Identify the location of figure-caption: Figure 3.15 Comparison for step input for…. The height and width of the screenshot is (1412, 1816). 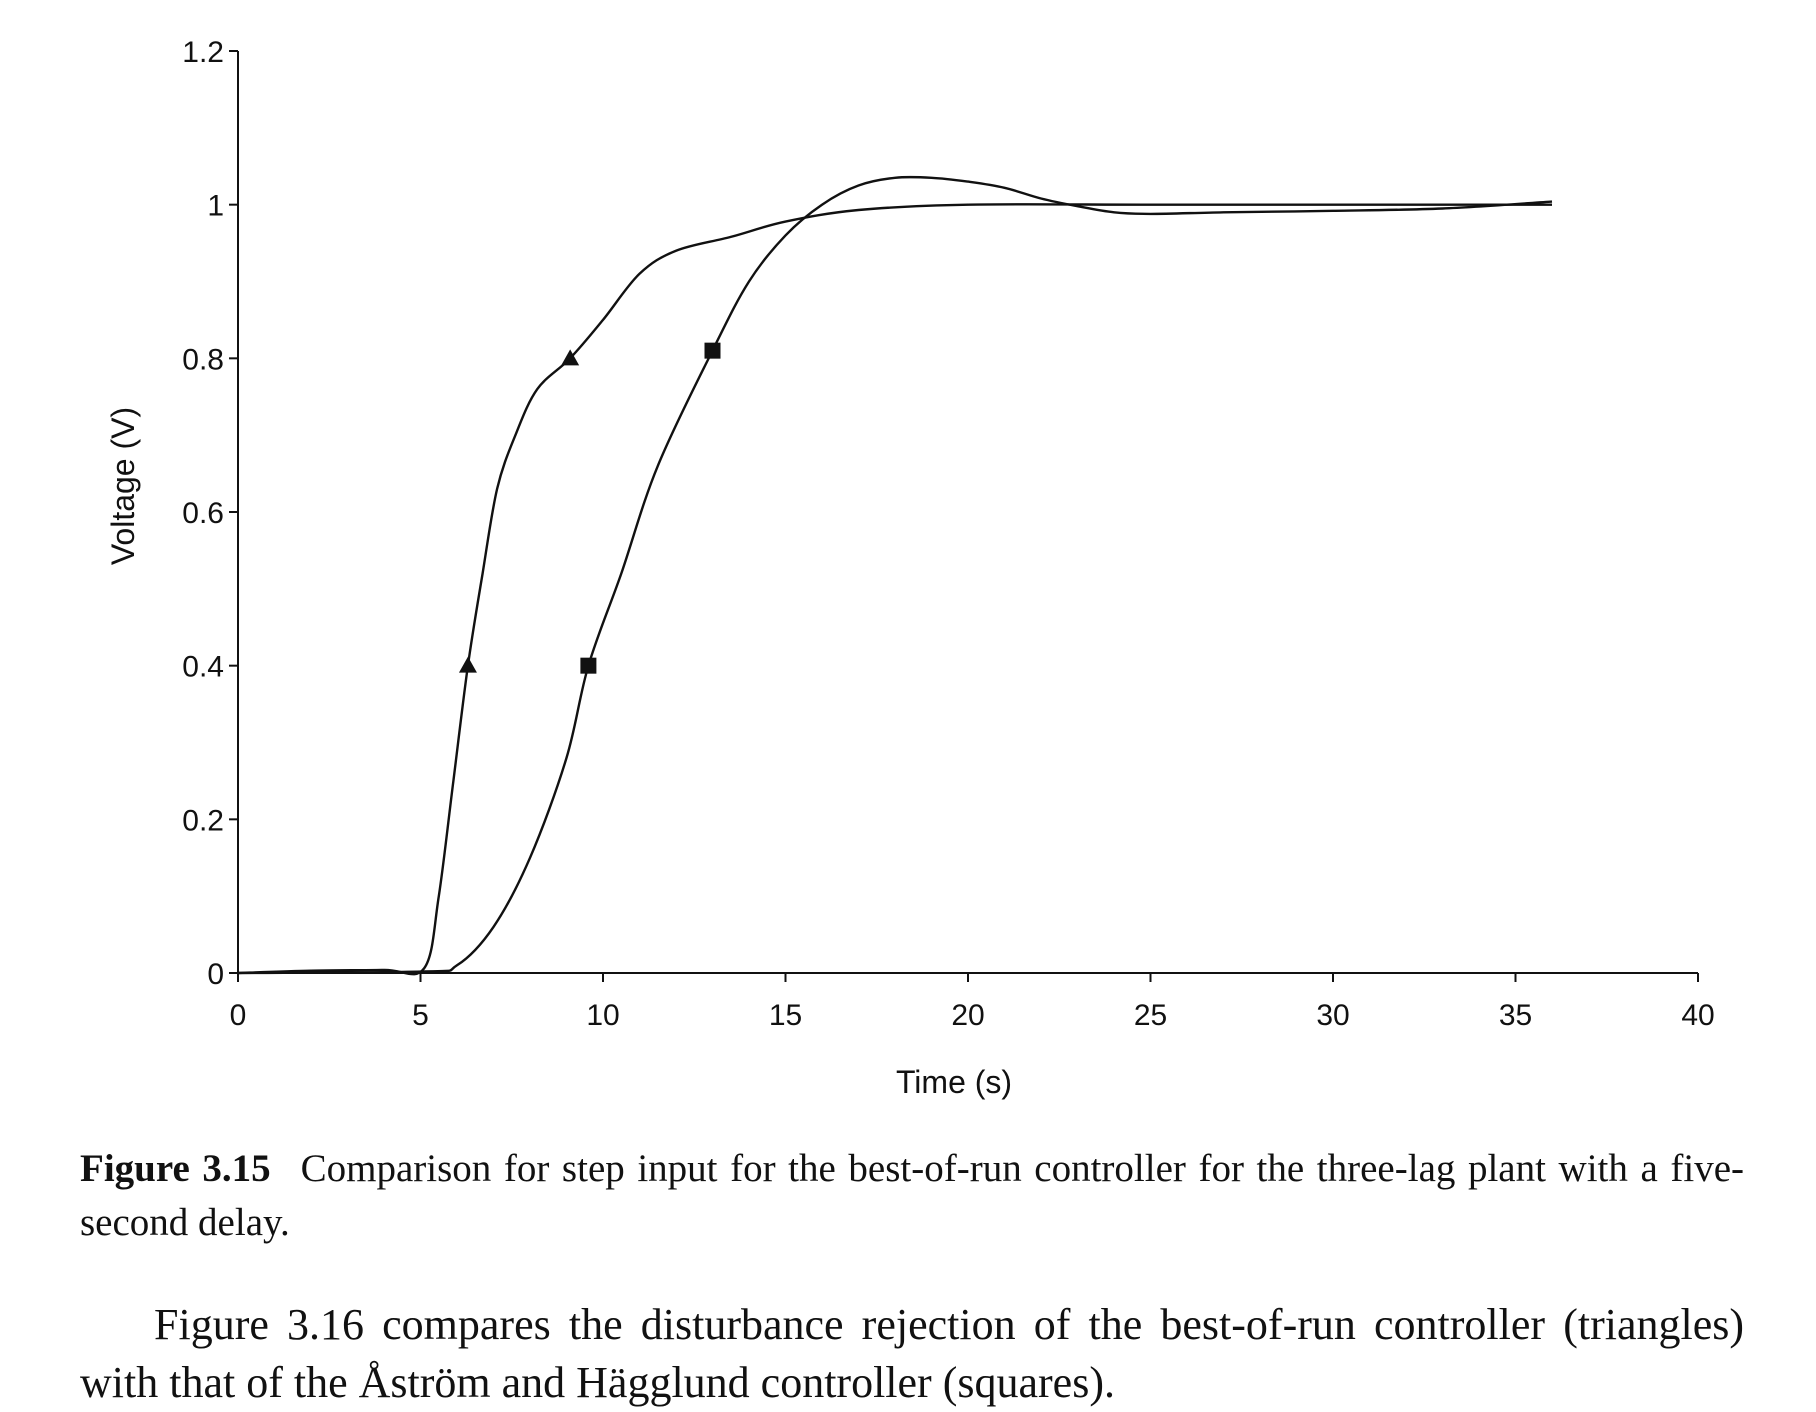
(912, 1196).